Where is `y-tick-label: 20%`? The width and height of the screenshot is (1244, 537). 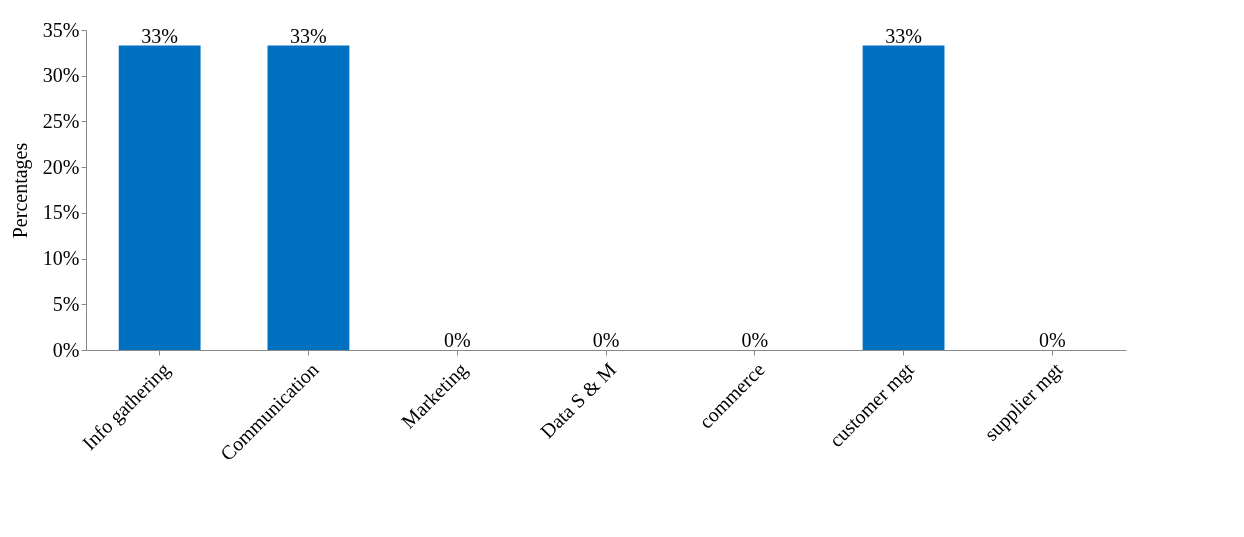 y-tick-label: 20% is located at coordinates (61, 166).